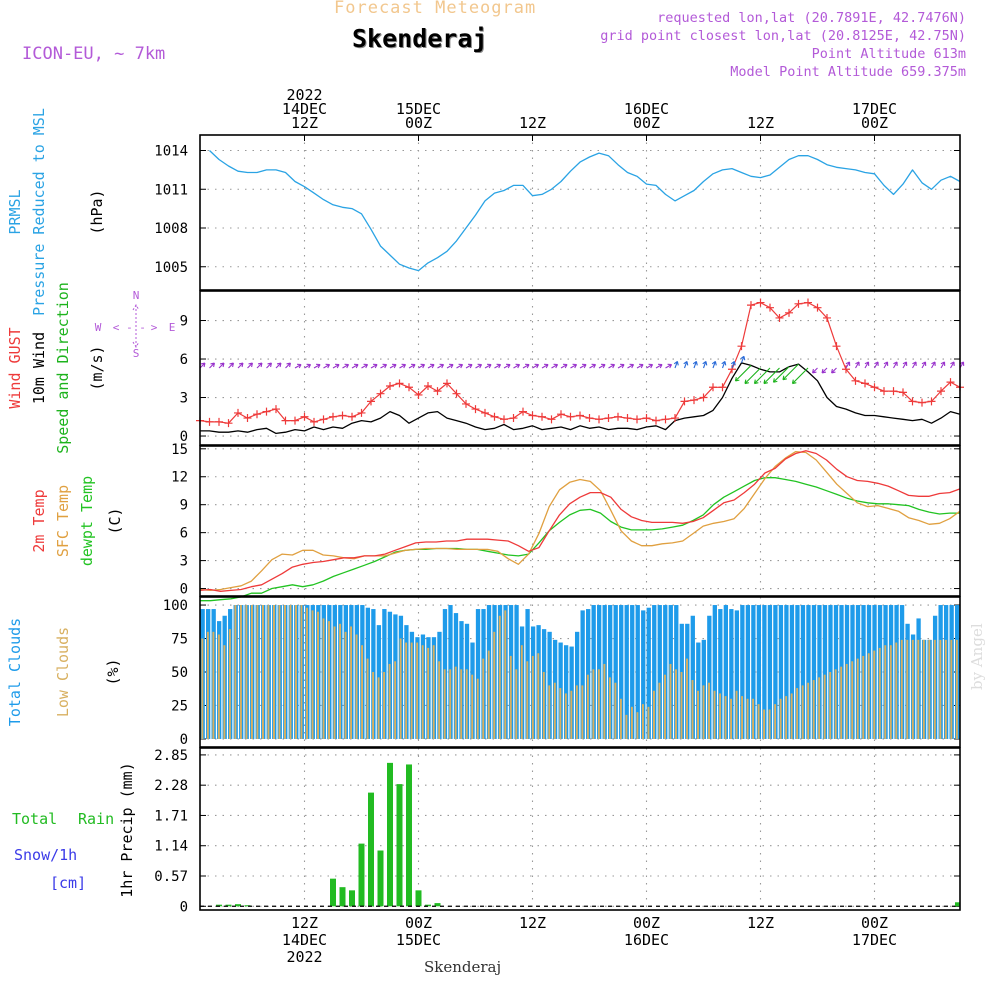  What do you see at coordinates (171, 756) in the screenshot?
I see `precip-ytick-label: 2.85` at bounding box center [171, 756].